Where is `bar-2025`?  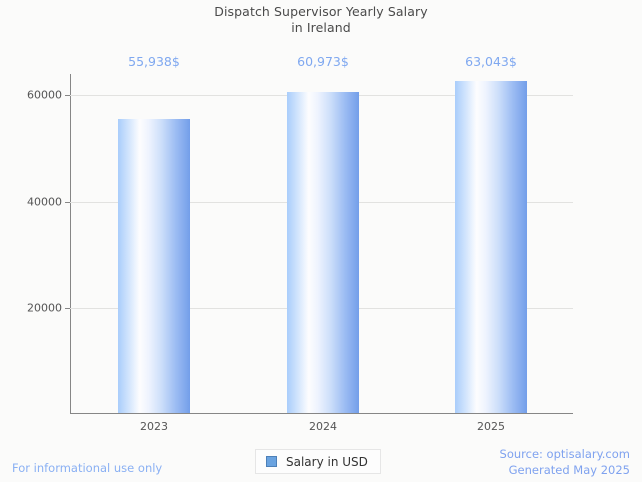 bar-2025 is located at coordinates (491, 247).